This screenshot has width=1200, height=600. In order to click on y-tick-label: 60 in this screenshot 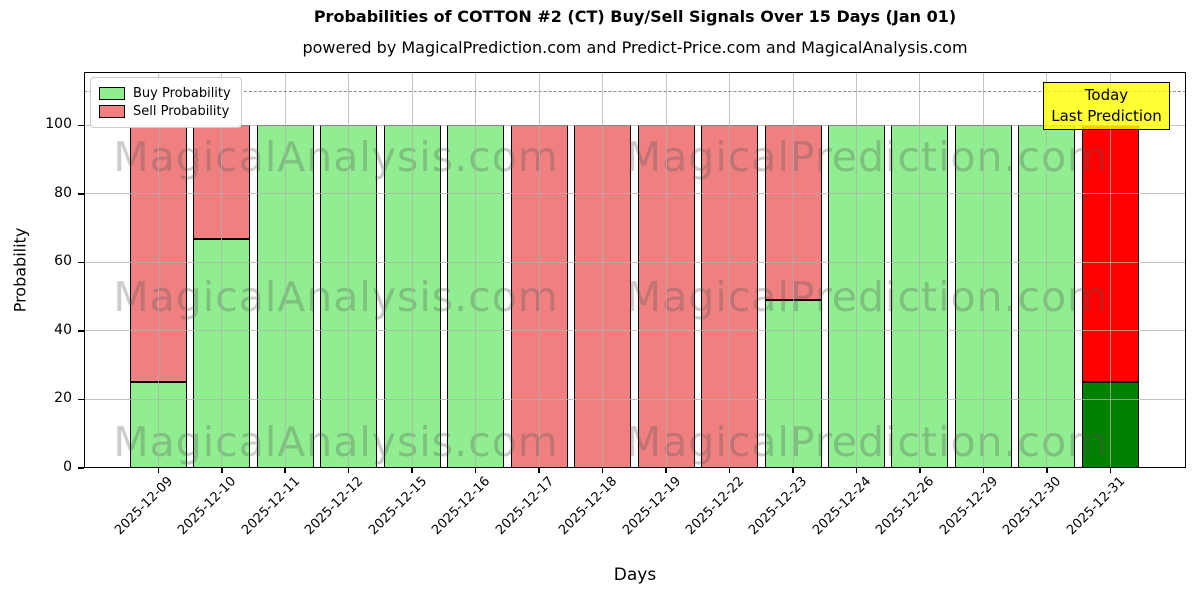, I will do `click(63, 261)`.